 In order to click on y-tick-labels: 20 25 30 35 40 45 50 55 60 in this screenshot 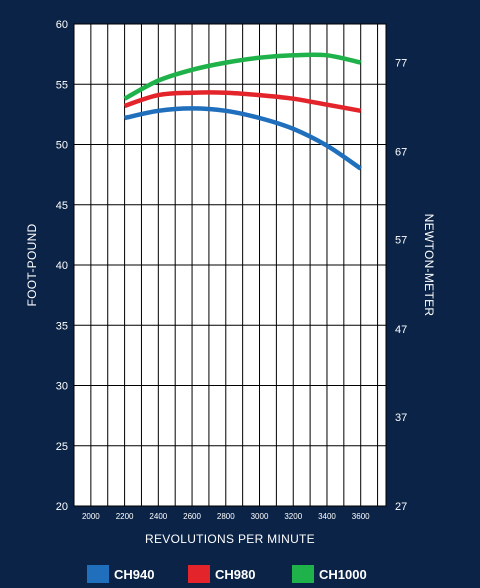, I will do `click(62, 266)`.